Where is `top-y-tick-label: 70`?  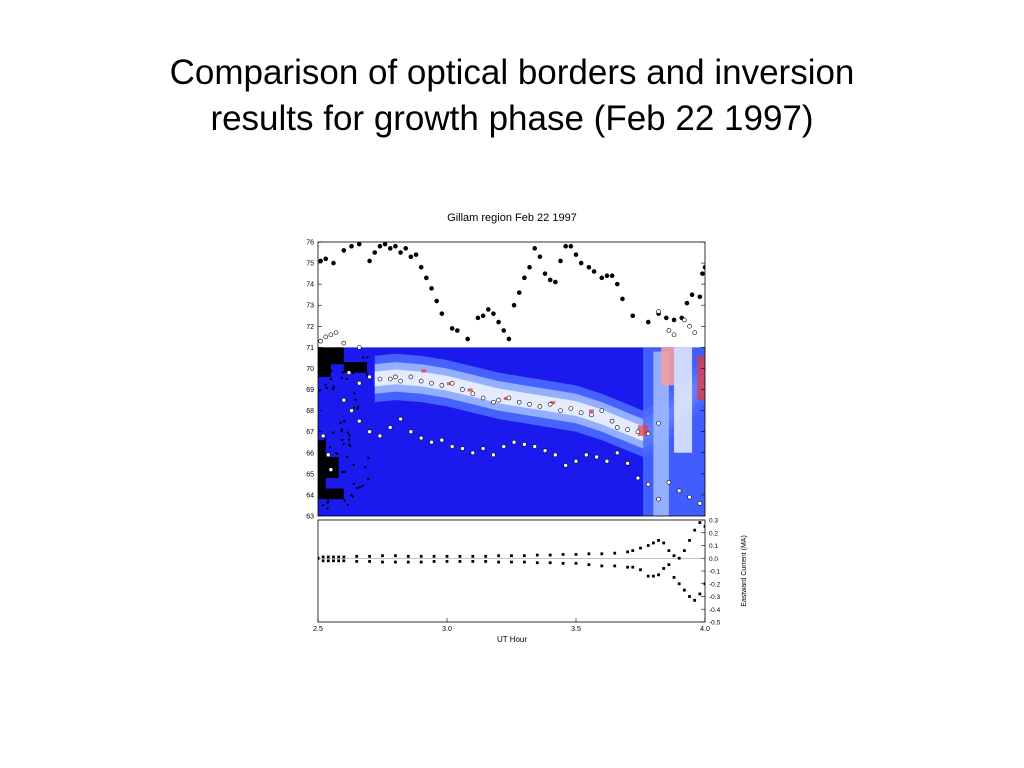 top-y-tick-label: 70 is located at coordinates (310, 369).